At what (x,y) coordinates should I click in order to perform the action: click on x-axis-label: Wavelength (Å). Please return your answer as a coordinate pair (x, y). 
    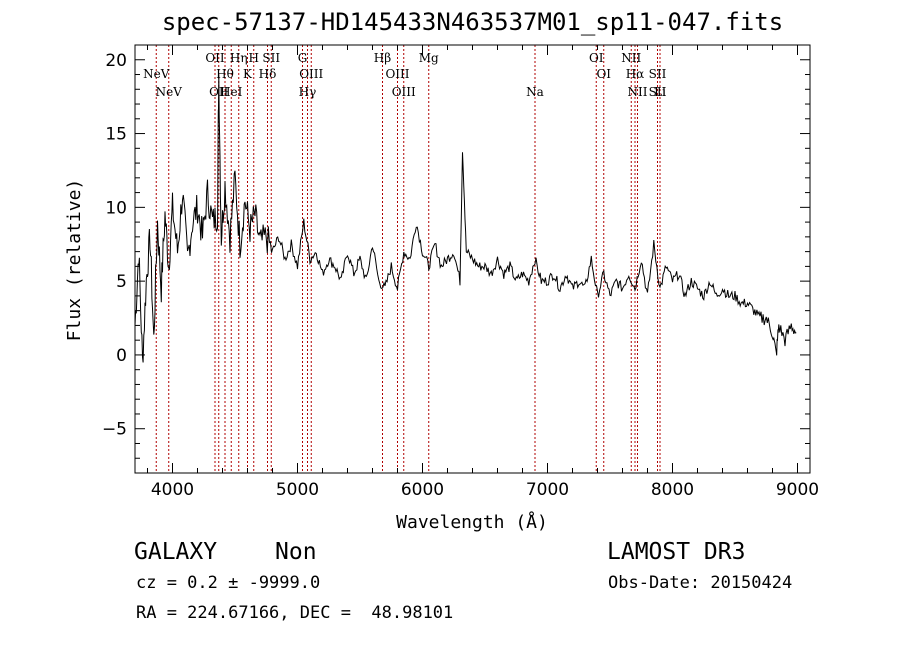
    Looking at the image, I should click on (472, 522).